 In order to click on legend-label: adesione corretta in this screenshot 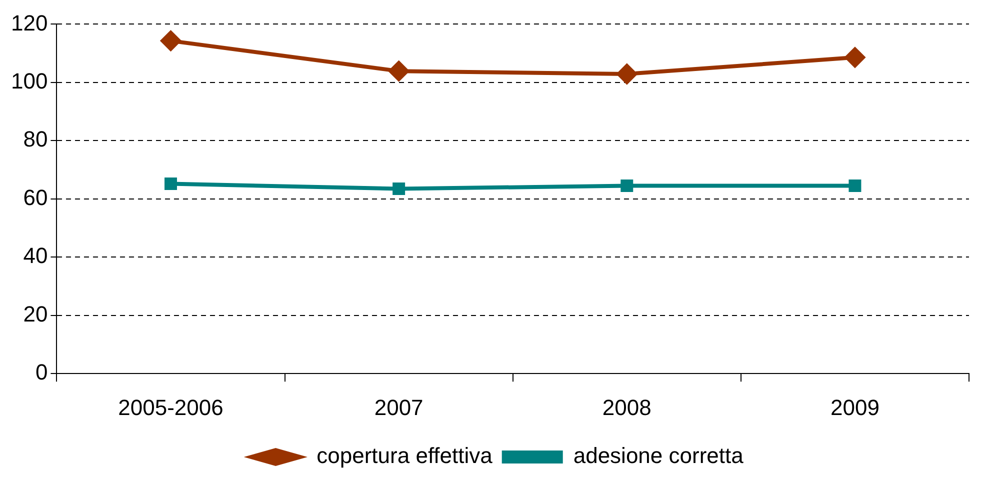, I will do `click(658, 455)`.